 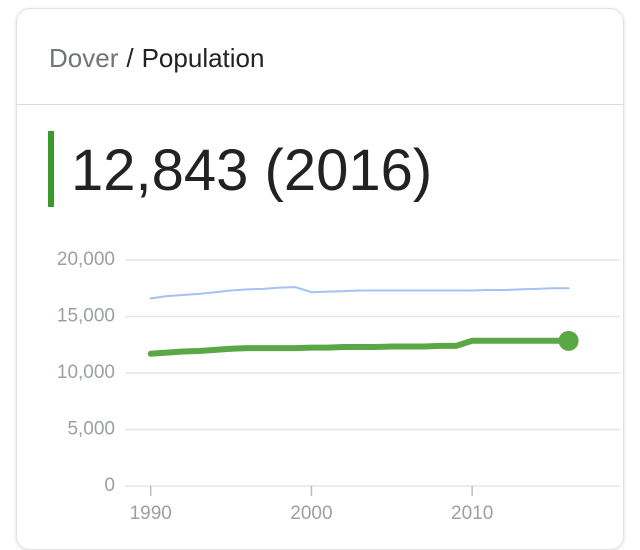 I want to click on x-tick-label: 1990, so click(x=151, y=513).